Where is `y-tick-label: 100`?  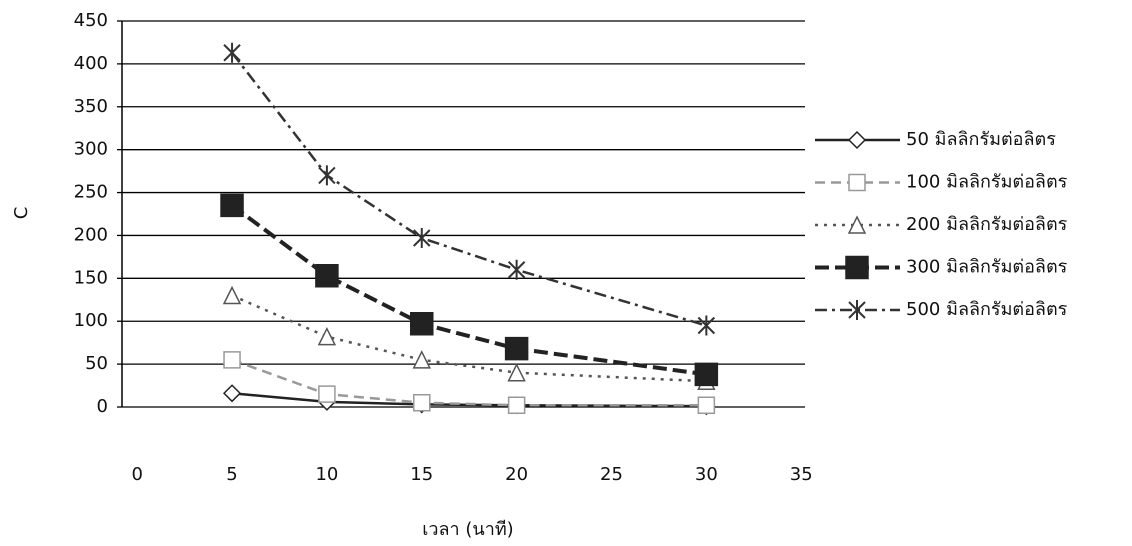 y-tick-label: 100 is located at coordinates (91, 320).